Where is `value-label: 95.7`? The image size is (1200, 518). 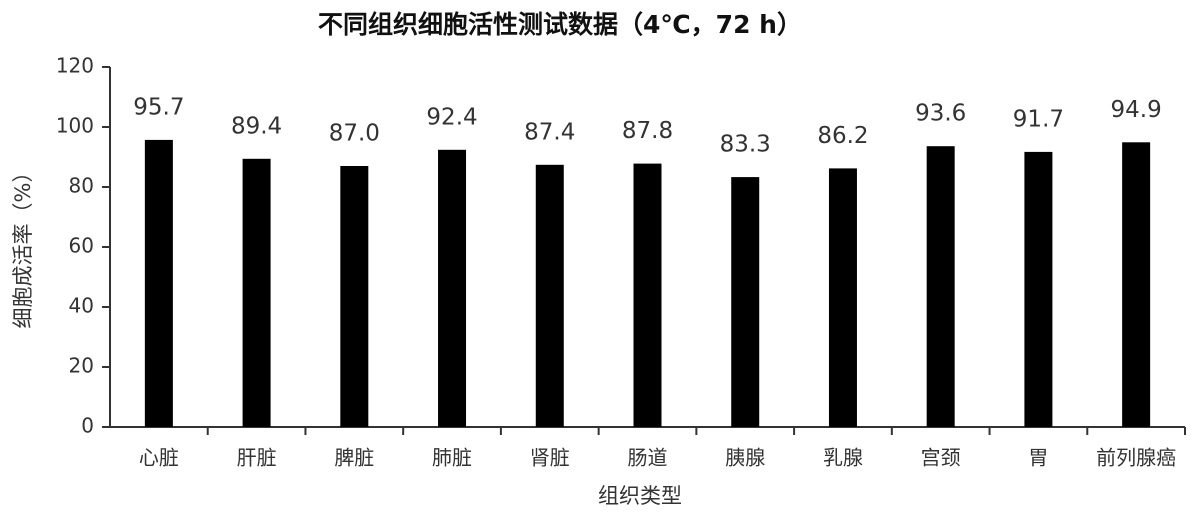
value-label: 95.7 is located at coordinates (158, 107).